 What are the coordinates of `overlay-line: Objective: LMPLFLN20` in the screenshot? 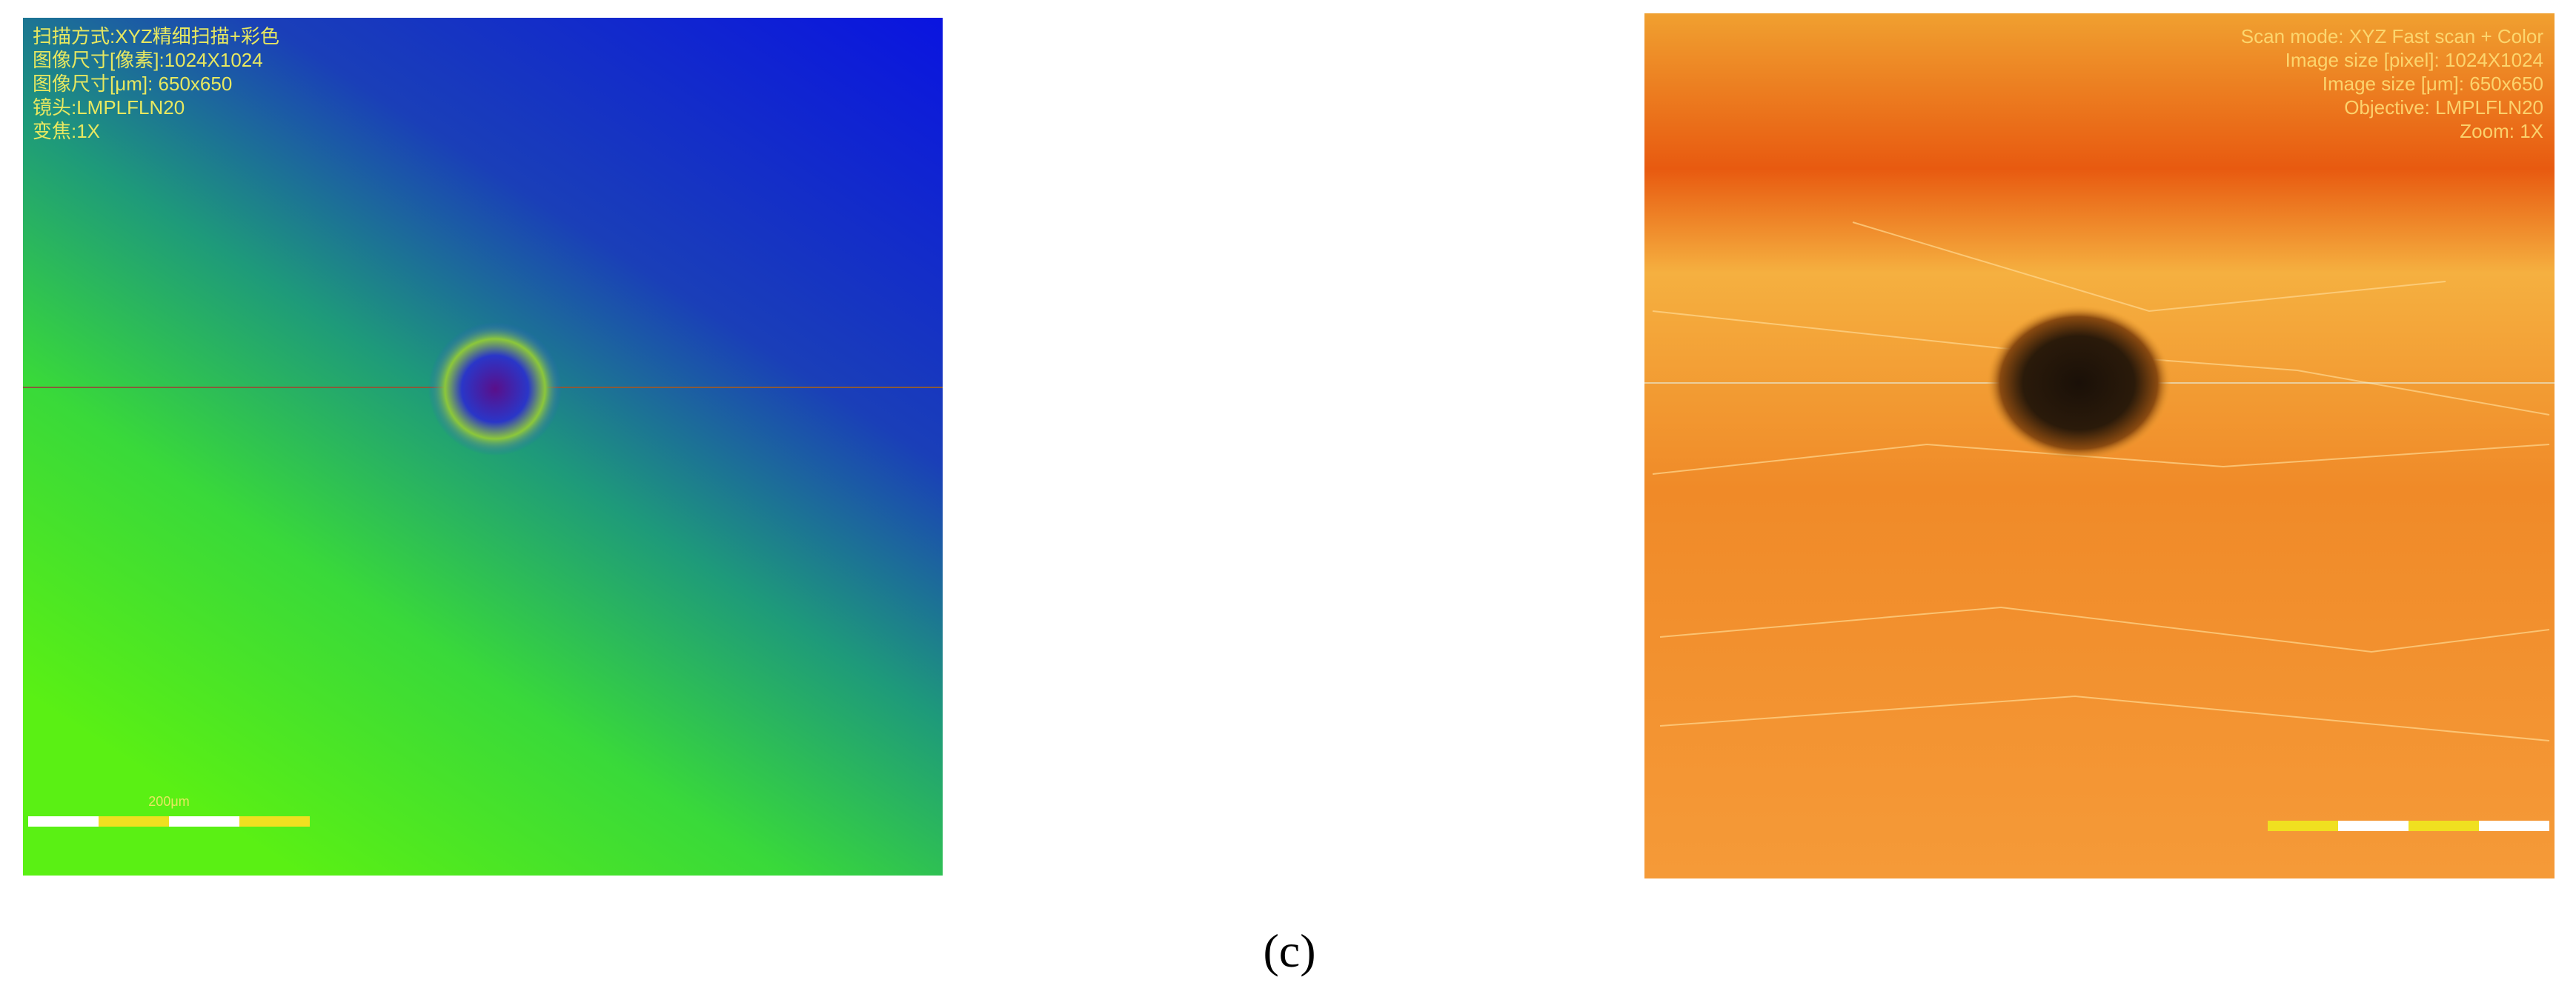 It's located at (2443, 107).